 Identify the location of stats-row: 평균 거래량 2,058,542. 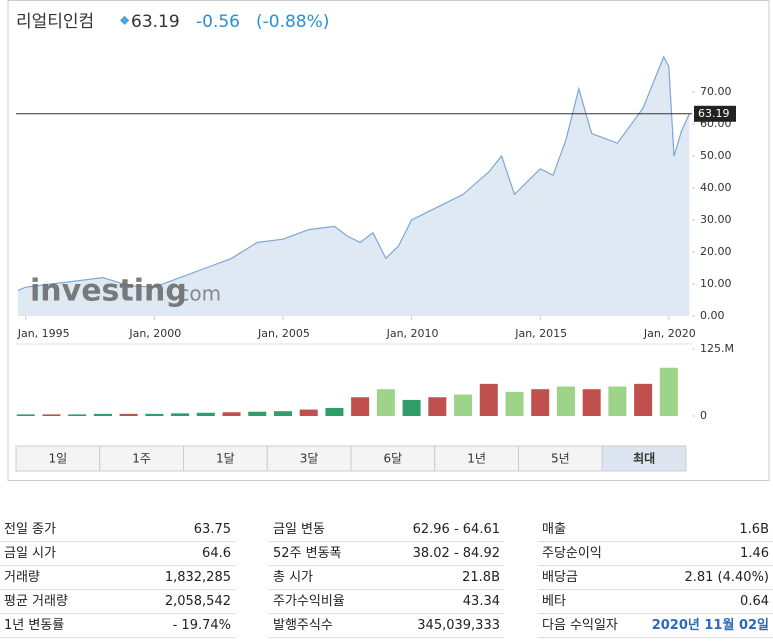
(117, 602).